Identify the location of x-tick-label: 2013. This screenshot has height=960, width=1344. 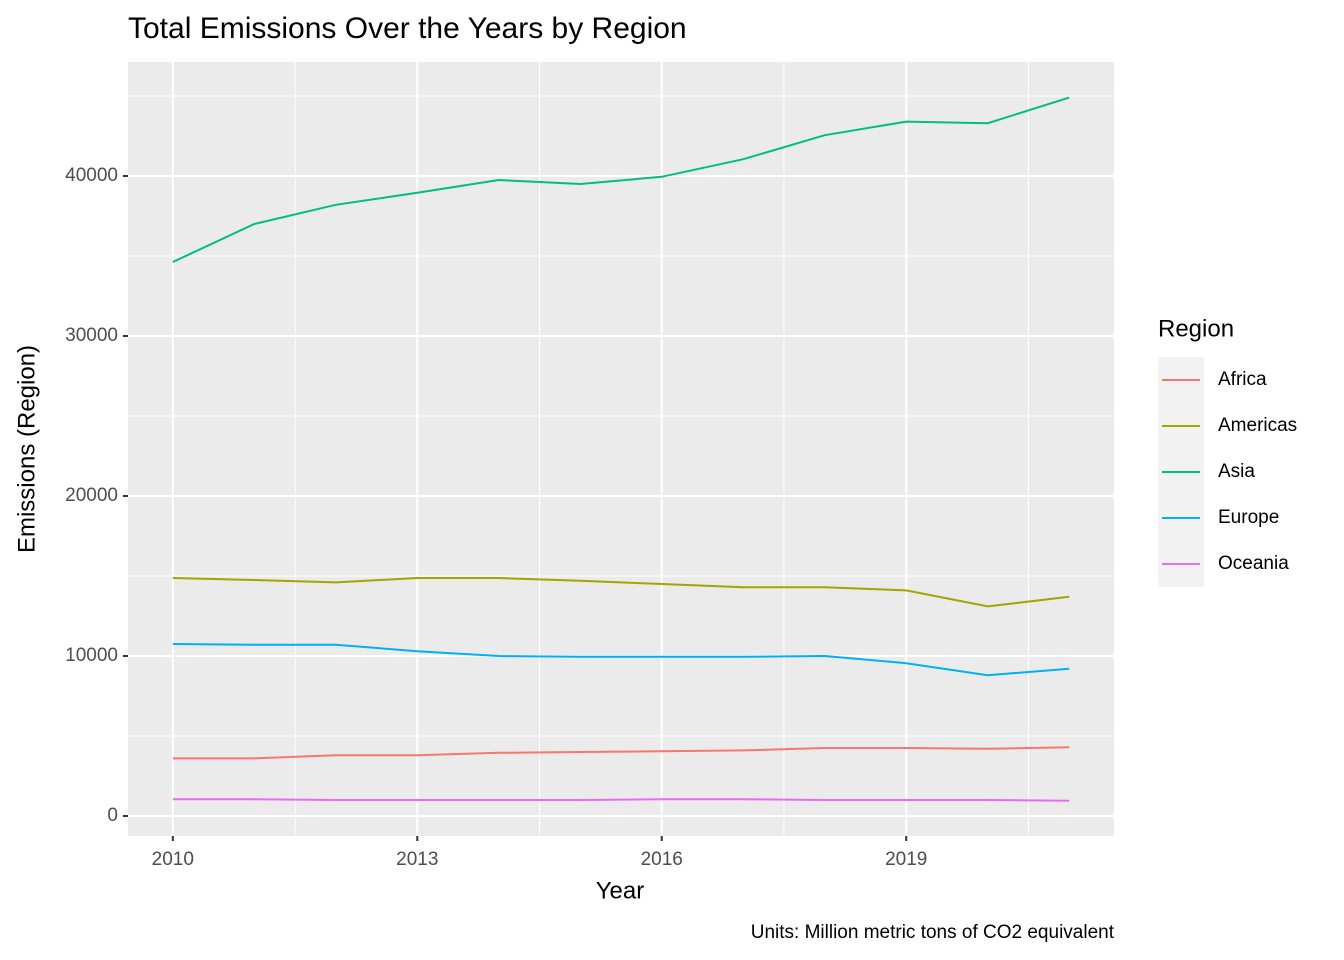
(417, 859).